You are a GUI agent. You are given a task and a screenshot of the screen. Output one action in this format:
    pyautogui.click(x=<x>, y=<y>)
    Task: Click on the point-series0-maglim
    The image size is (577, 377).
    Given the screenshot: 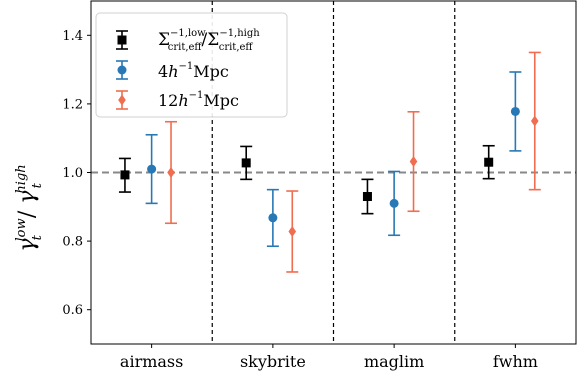 What is the action you would take?
    pyautogui.click(x=367, y=197)
    